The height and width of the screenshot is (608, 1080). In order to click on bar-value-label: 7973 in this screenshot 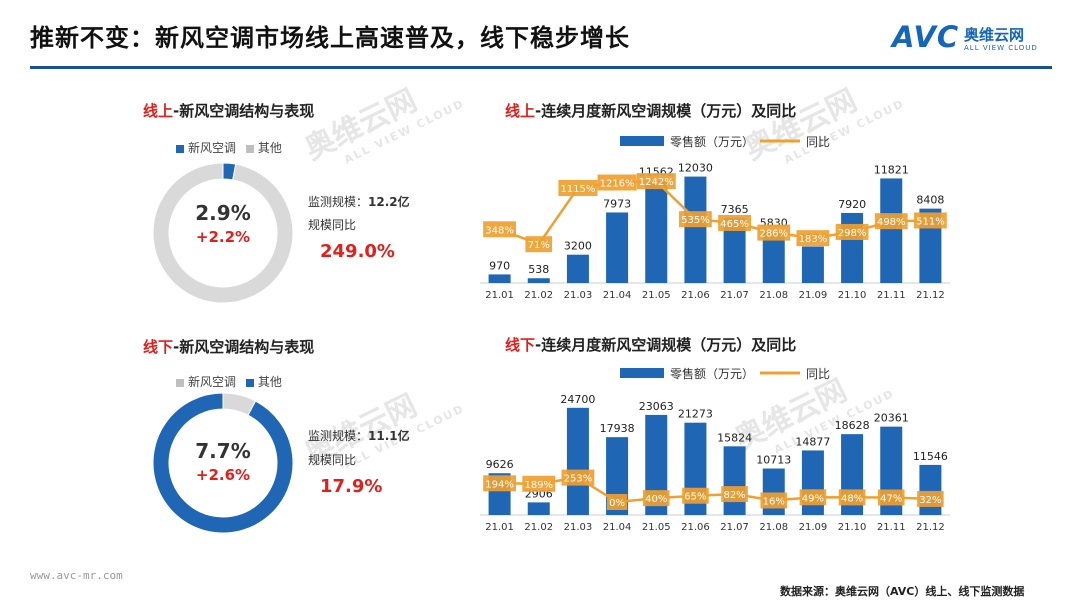, I will do `click(617, 203)`.